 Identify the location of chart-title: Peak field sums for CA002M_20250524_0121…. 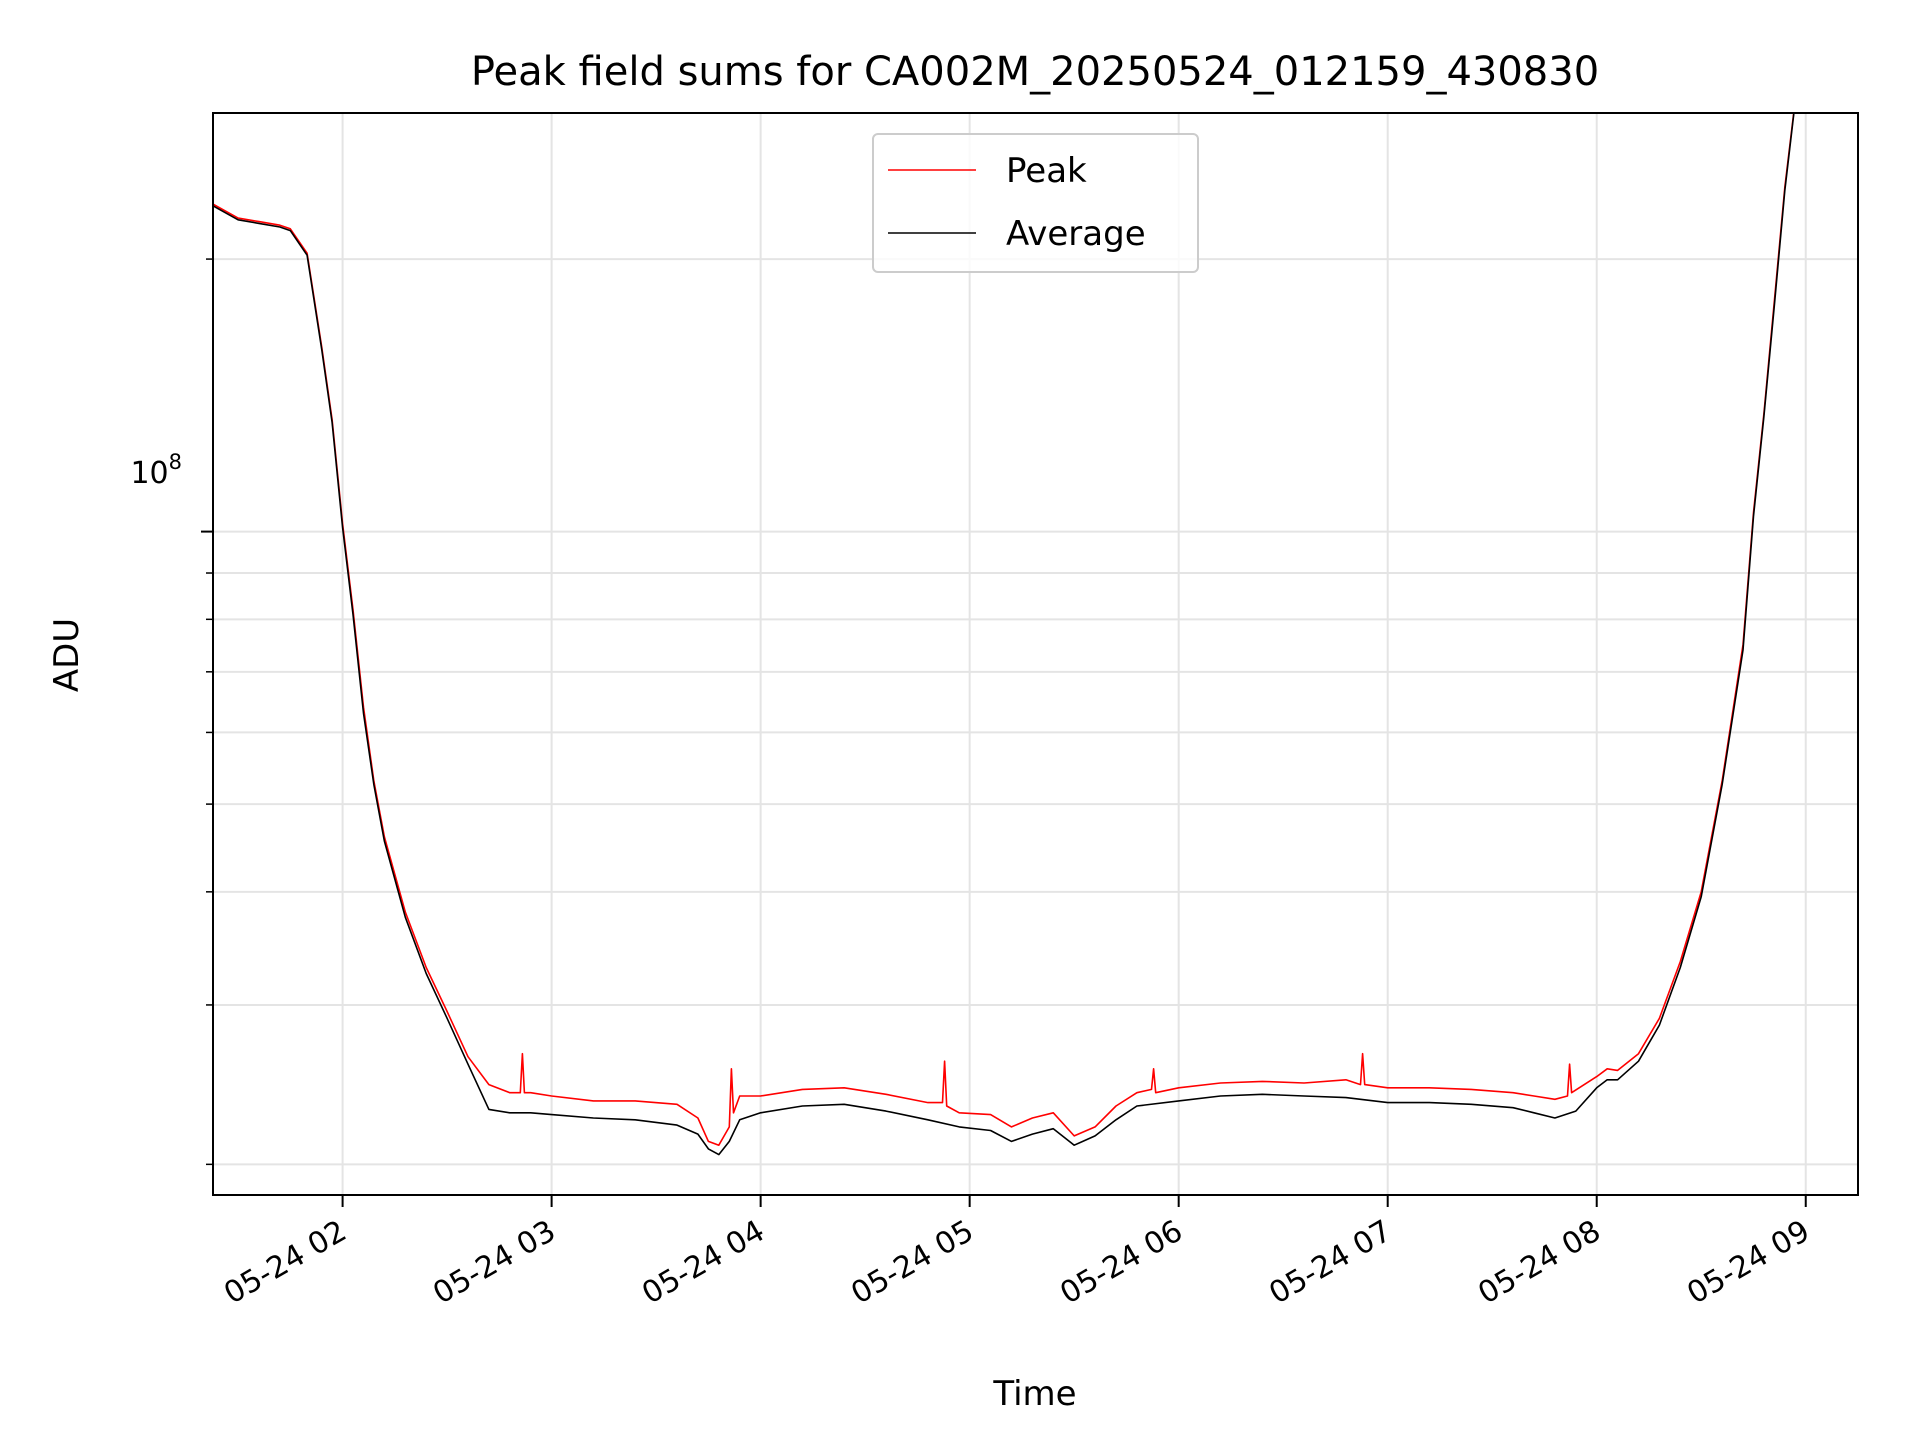
(1035, 72).